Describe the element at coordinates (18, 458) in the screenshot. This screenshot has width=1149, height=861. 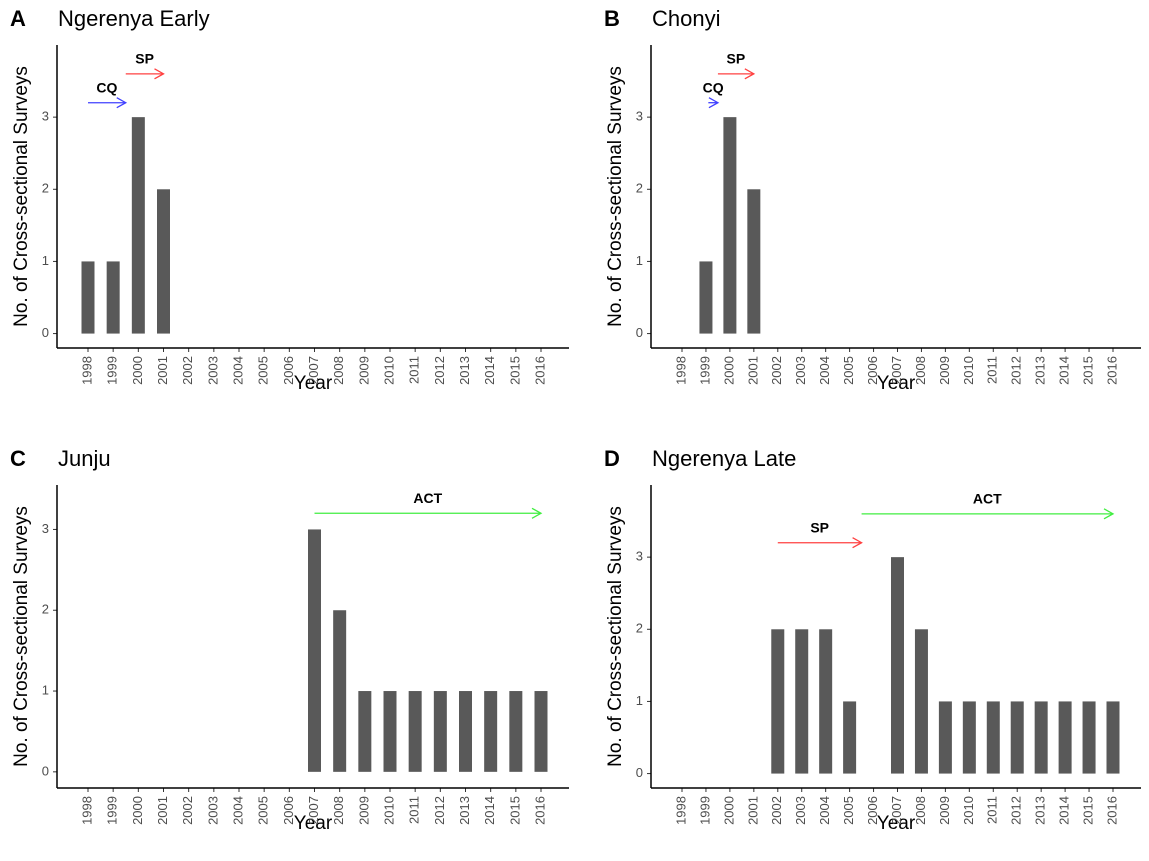
I see `panel-label: C` at that location.